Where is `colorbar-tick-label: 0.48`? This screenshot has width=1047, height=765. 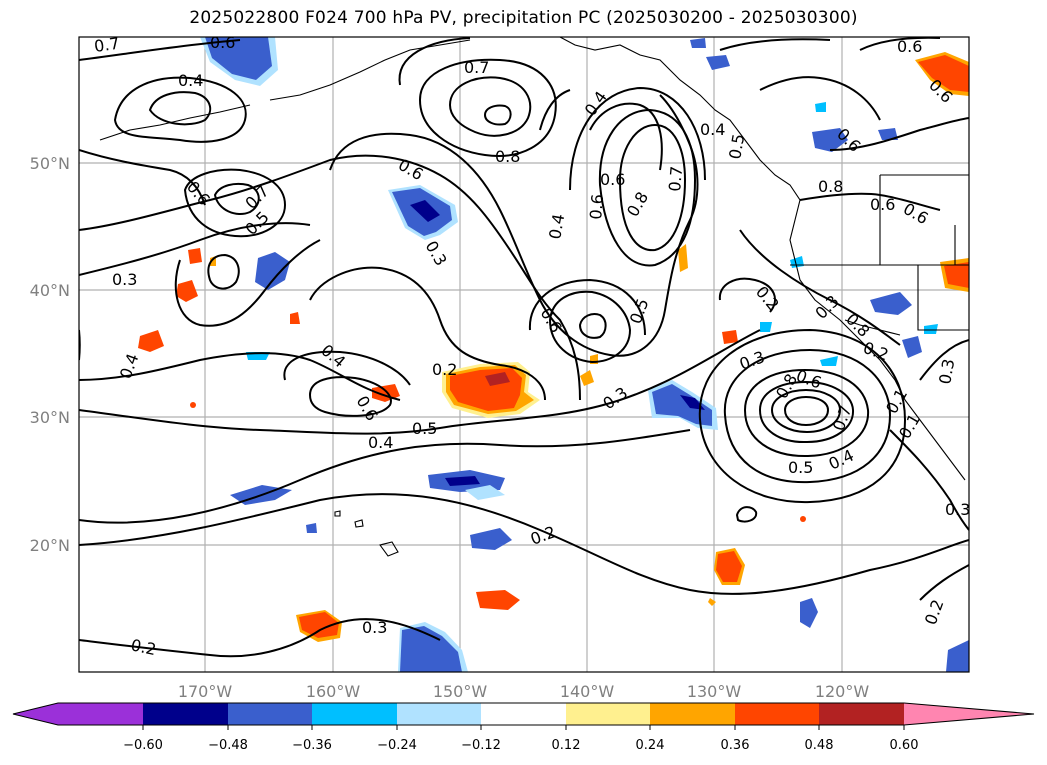 colorbar-tick-label: 0.48 is located at coordinates (819, 745).